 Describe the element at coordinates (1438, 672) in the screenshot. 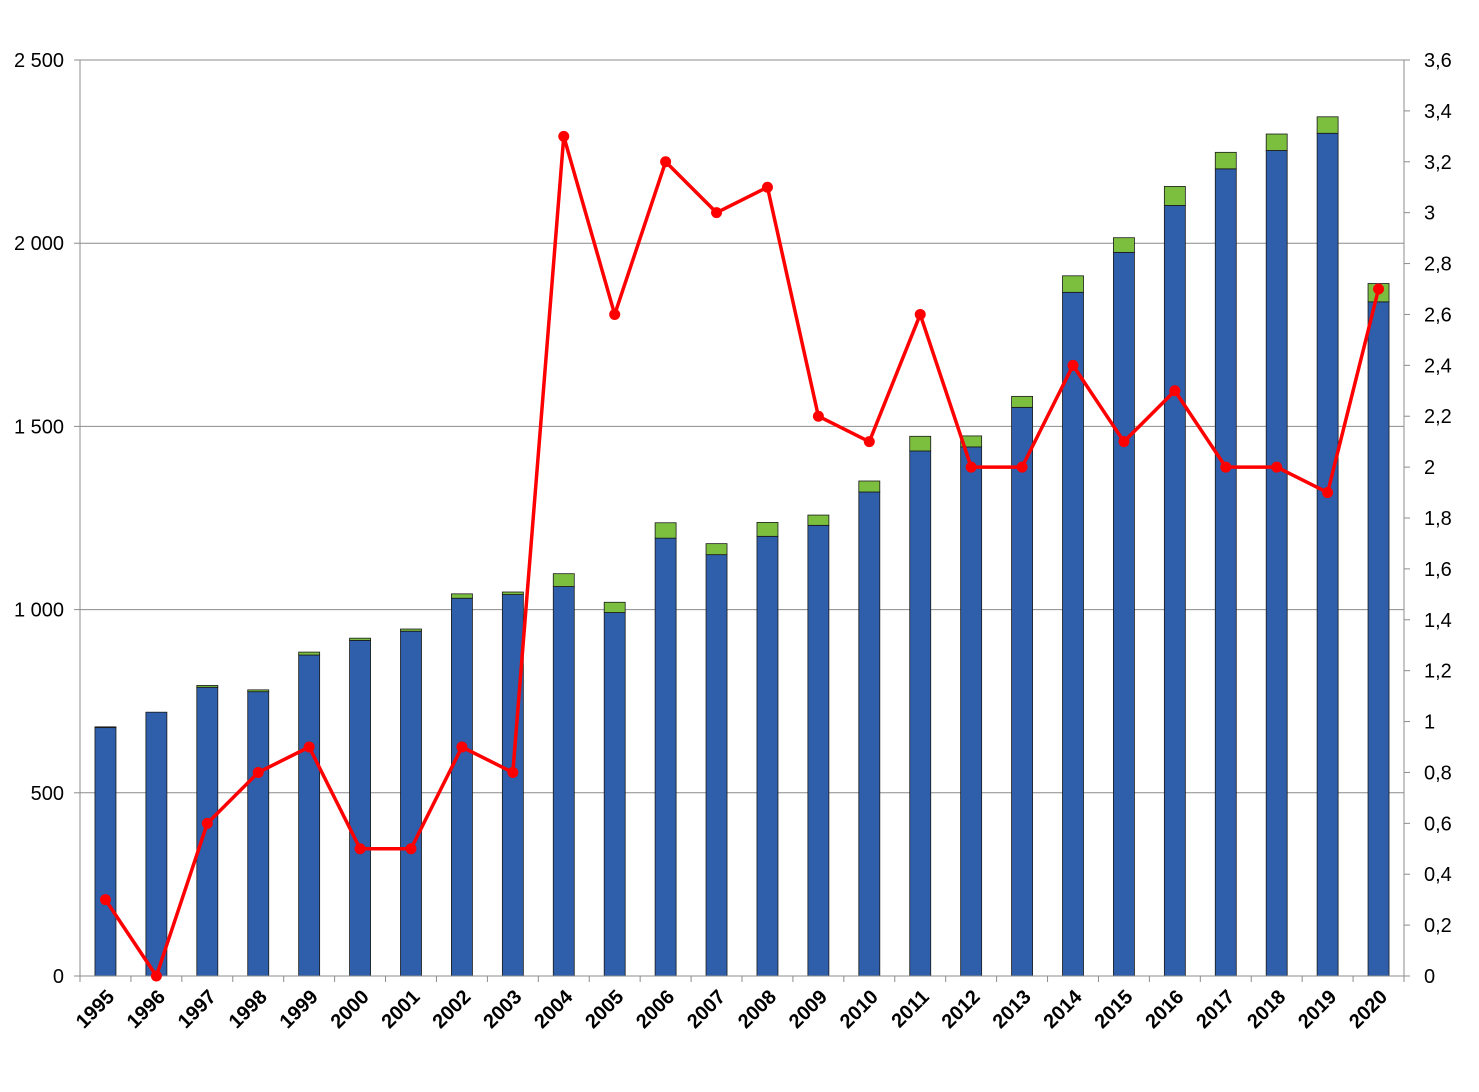

I see `right-tick-label: 1,2` at that location.